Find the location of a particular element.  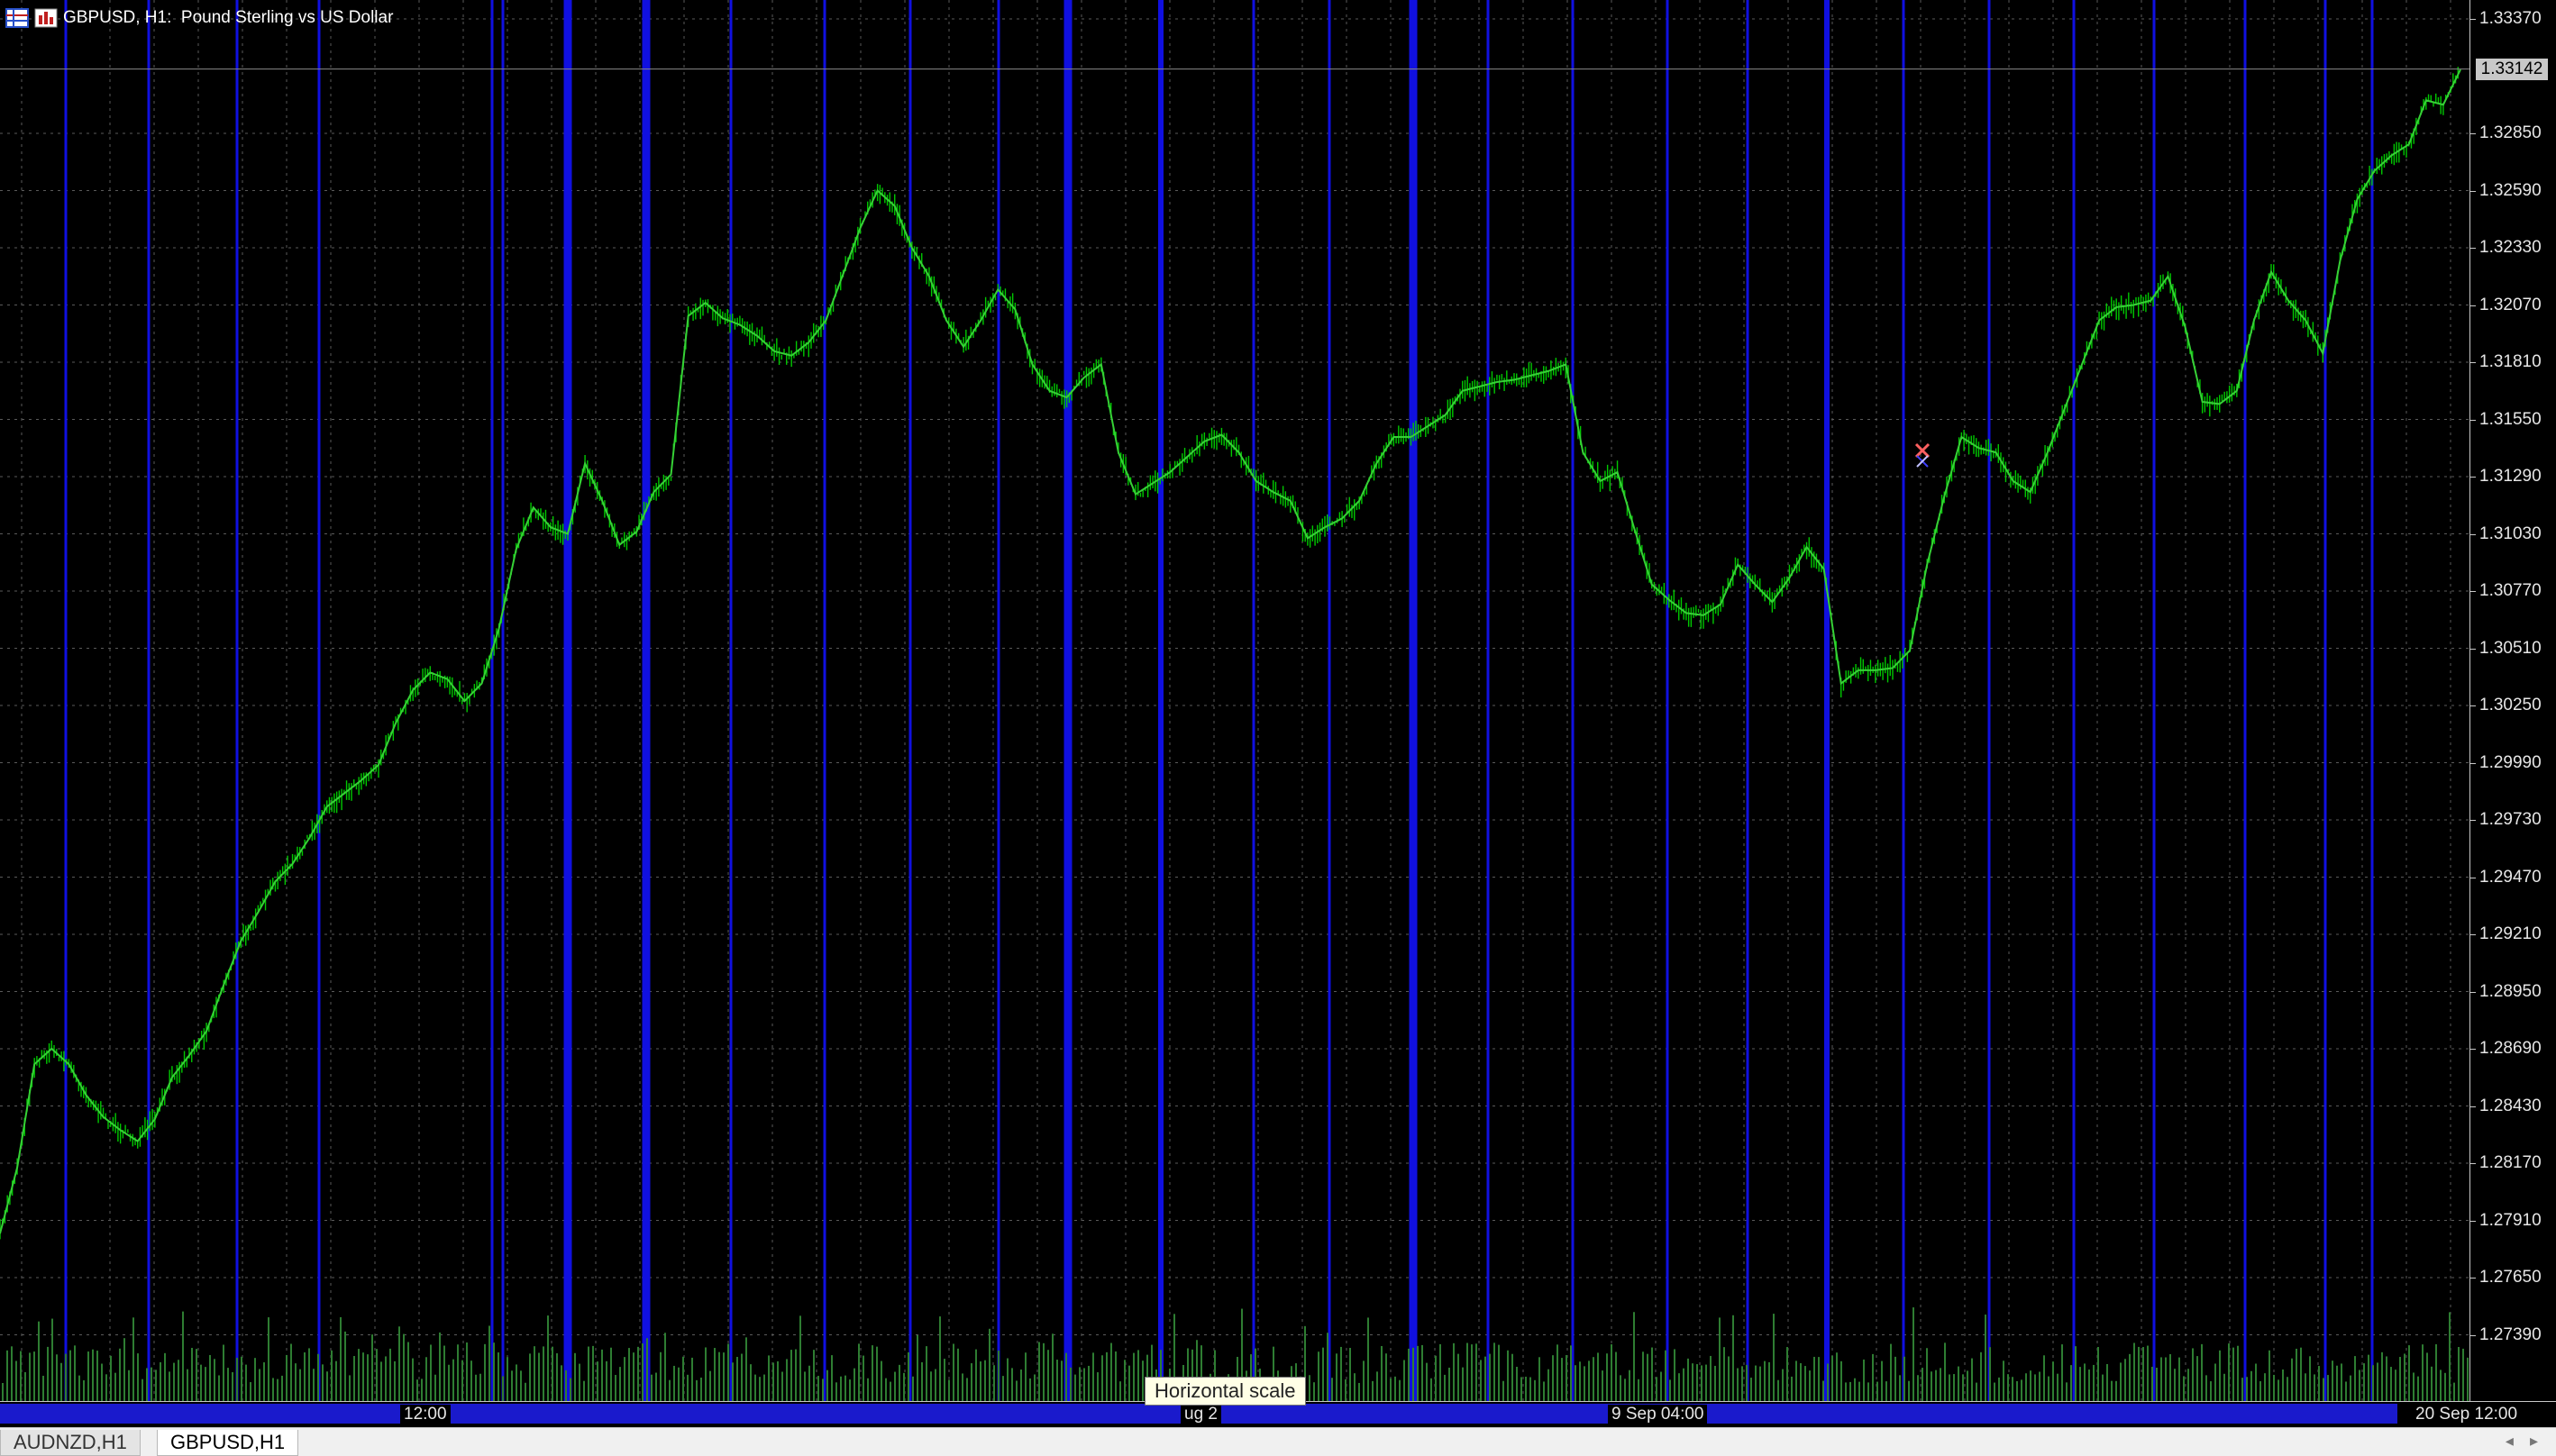

price-label: 1.30770 is located at coordinates (2511, 590).